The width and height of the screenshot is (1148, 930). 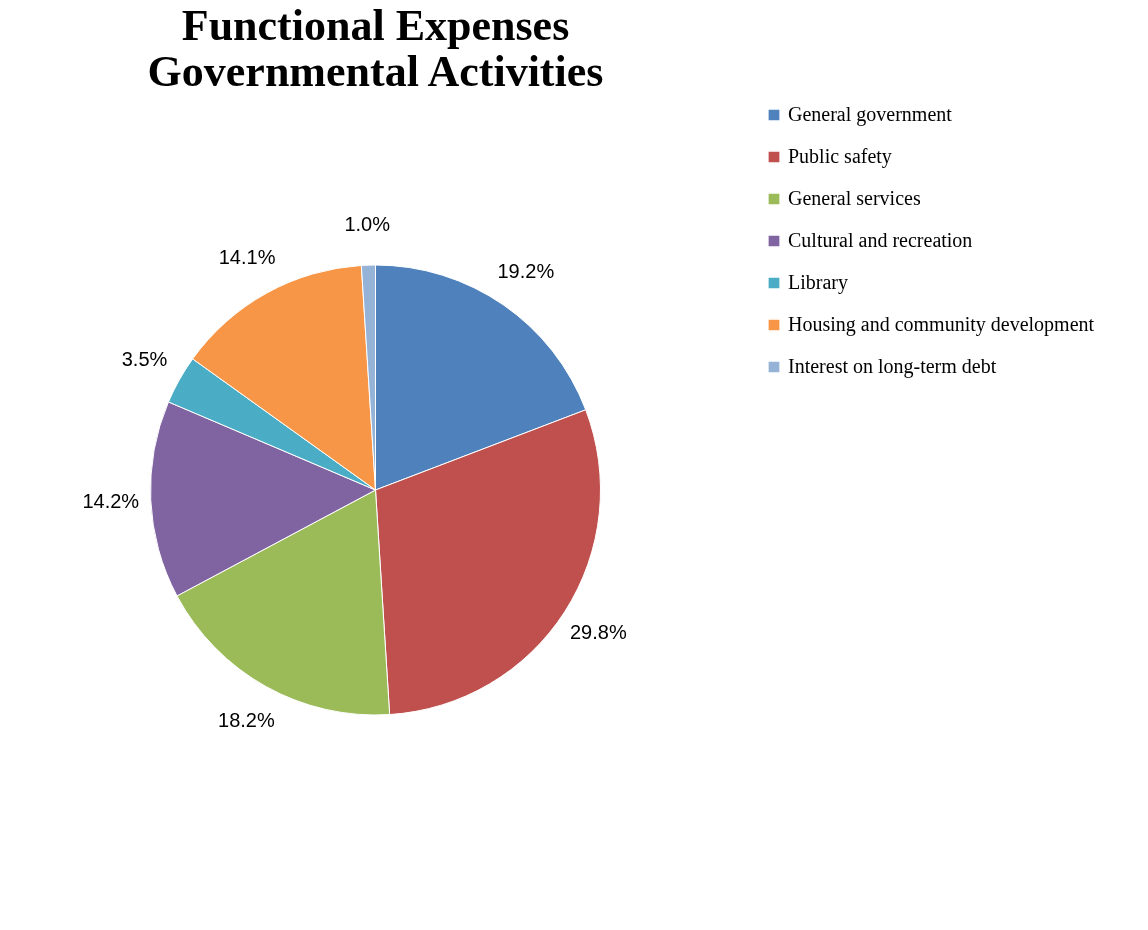 What do you see at coordinates (375, 25) in the screenshot?
I see `text: Functional Expenses` at bounding box center [375, 25].